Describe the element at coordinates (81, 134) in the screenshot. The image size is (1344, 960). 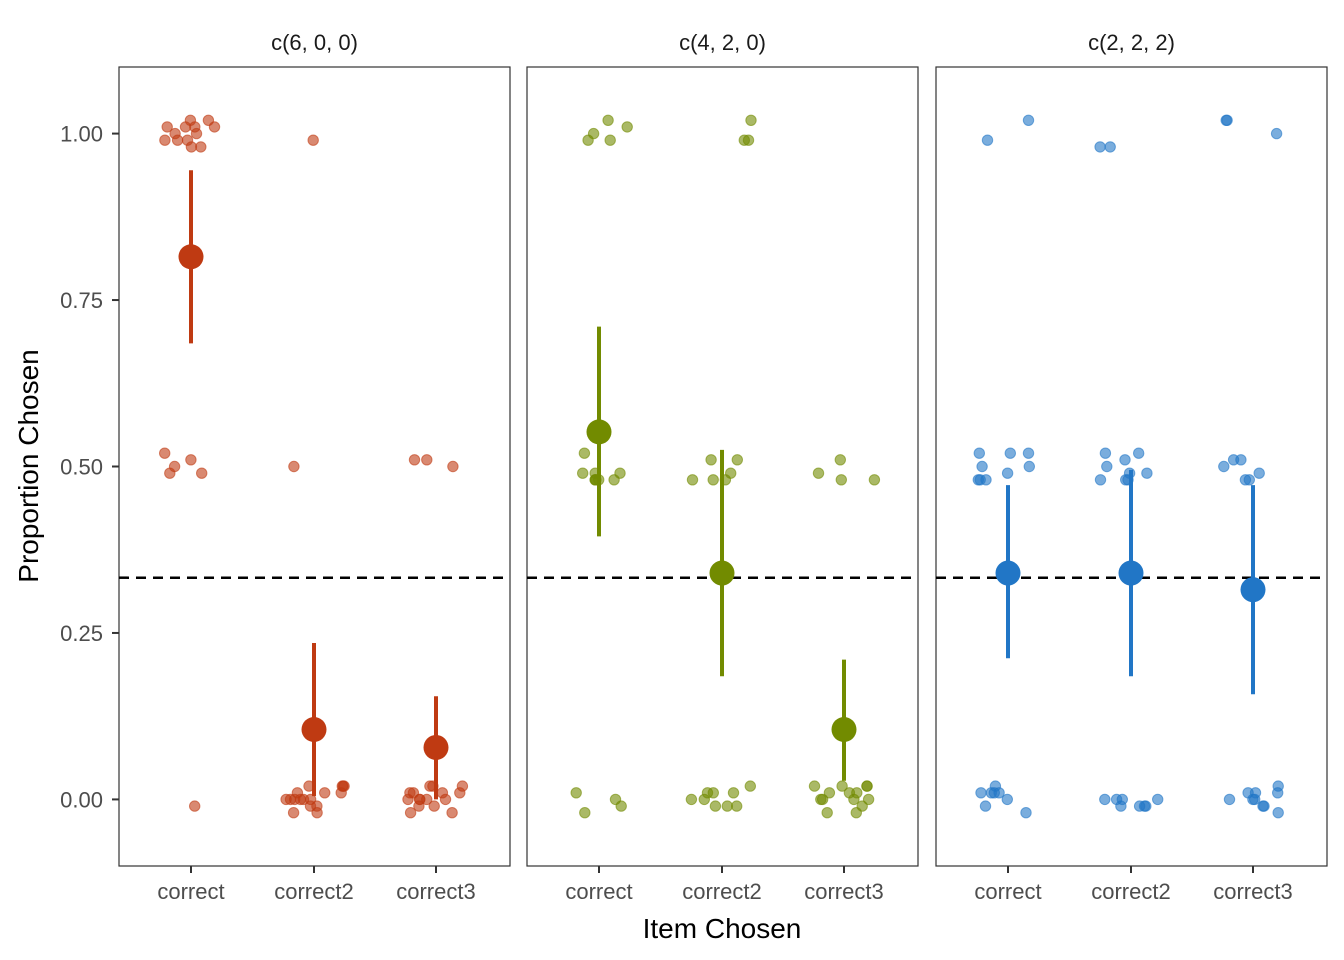
I see `y-tick-label: 1.00` at that location.